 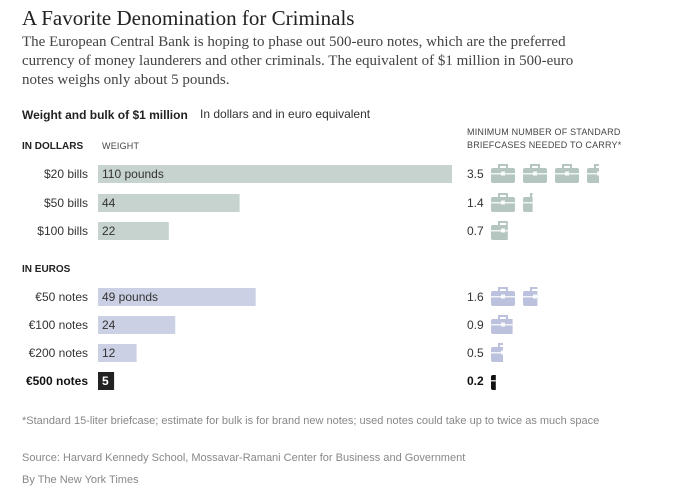 What do you see at coordinates (66, 203) in the screenshot?
I see `row-label: $50 bills` at bounding box center [66, 203].